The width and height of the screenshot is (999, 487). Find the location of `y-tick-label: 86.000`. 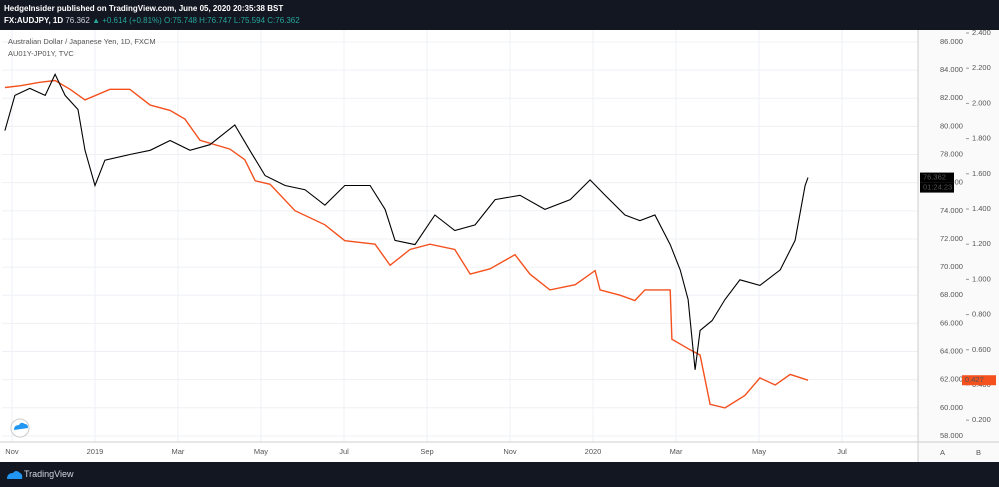

y-tick-label: 86.000 is located at coordinates (951, 41).